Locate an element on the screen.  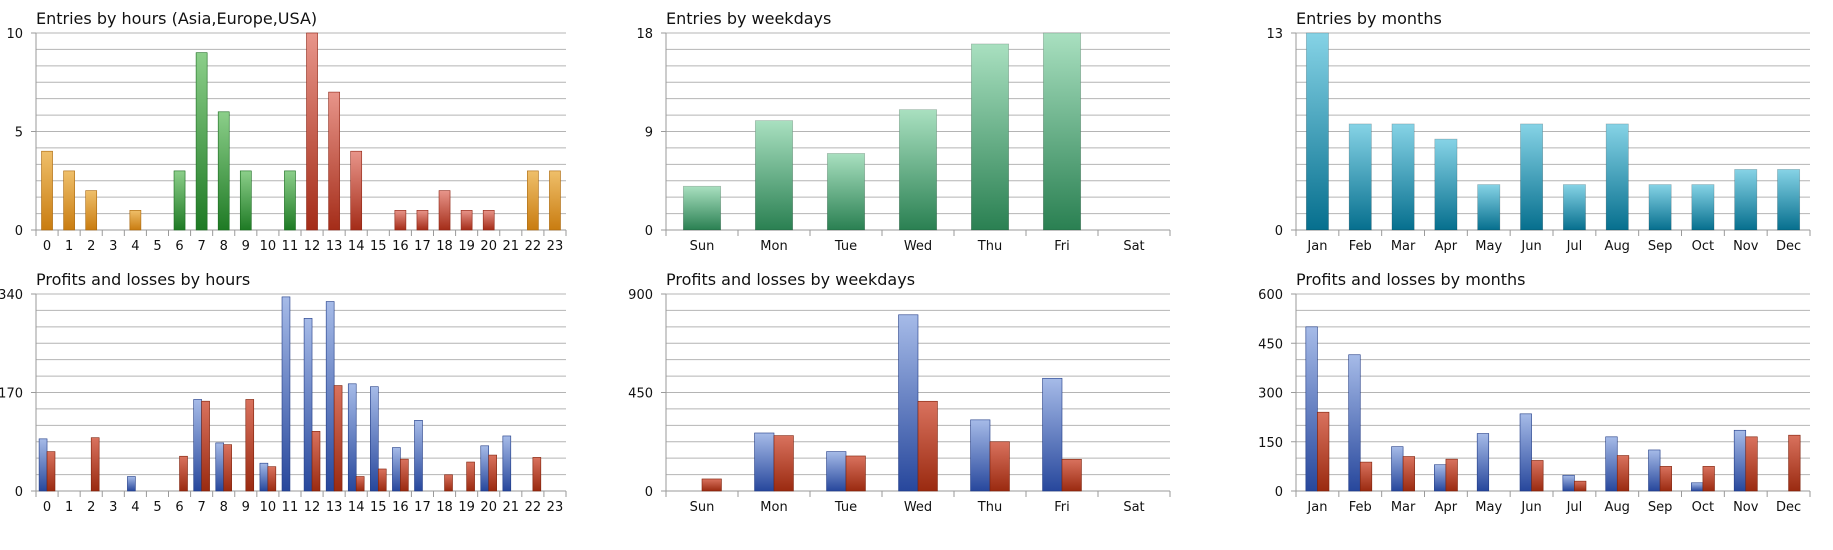
y-tick-label: 10 is located at coordinates (14, 34).